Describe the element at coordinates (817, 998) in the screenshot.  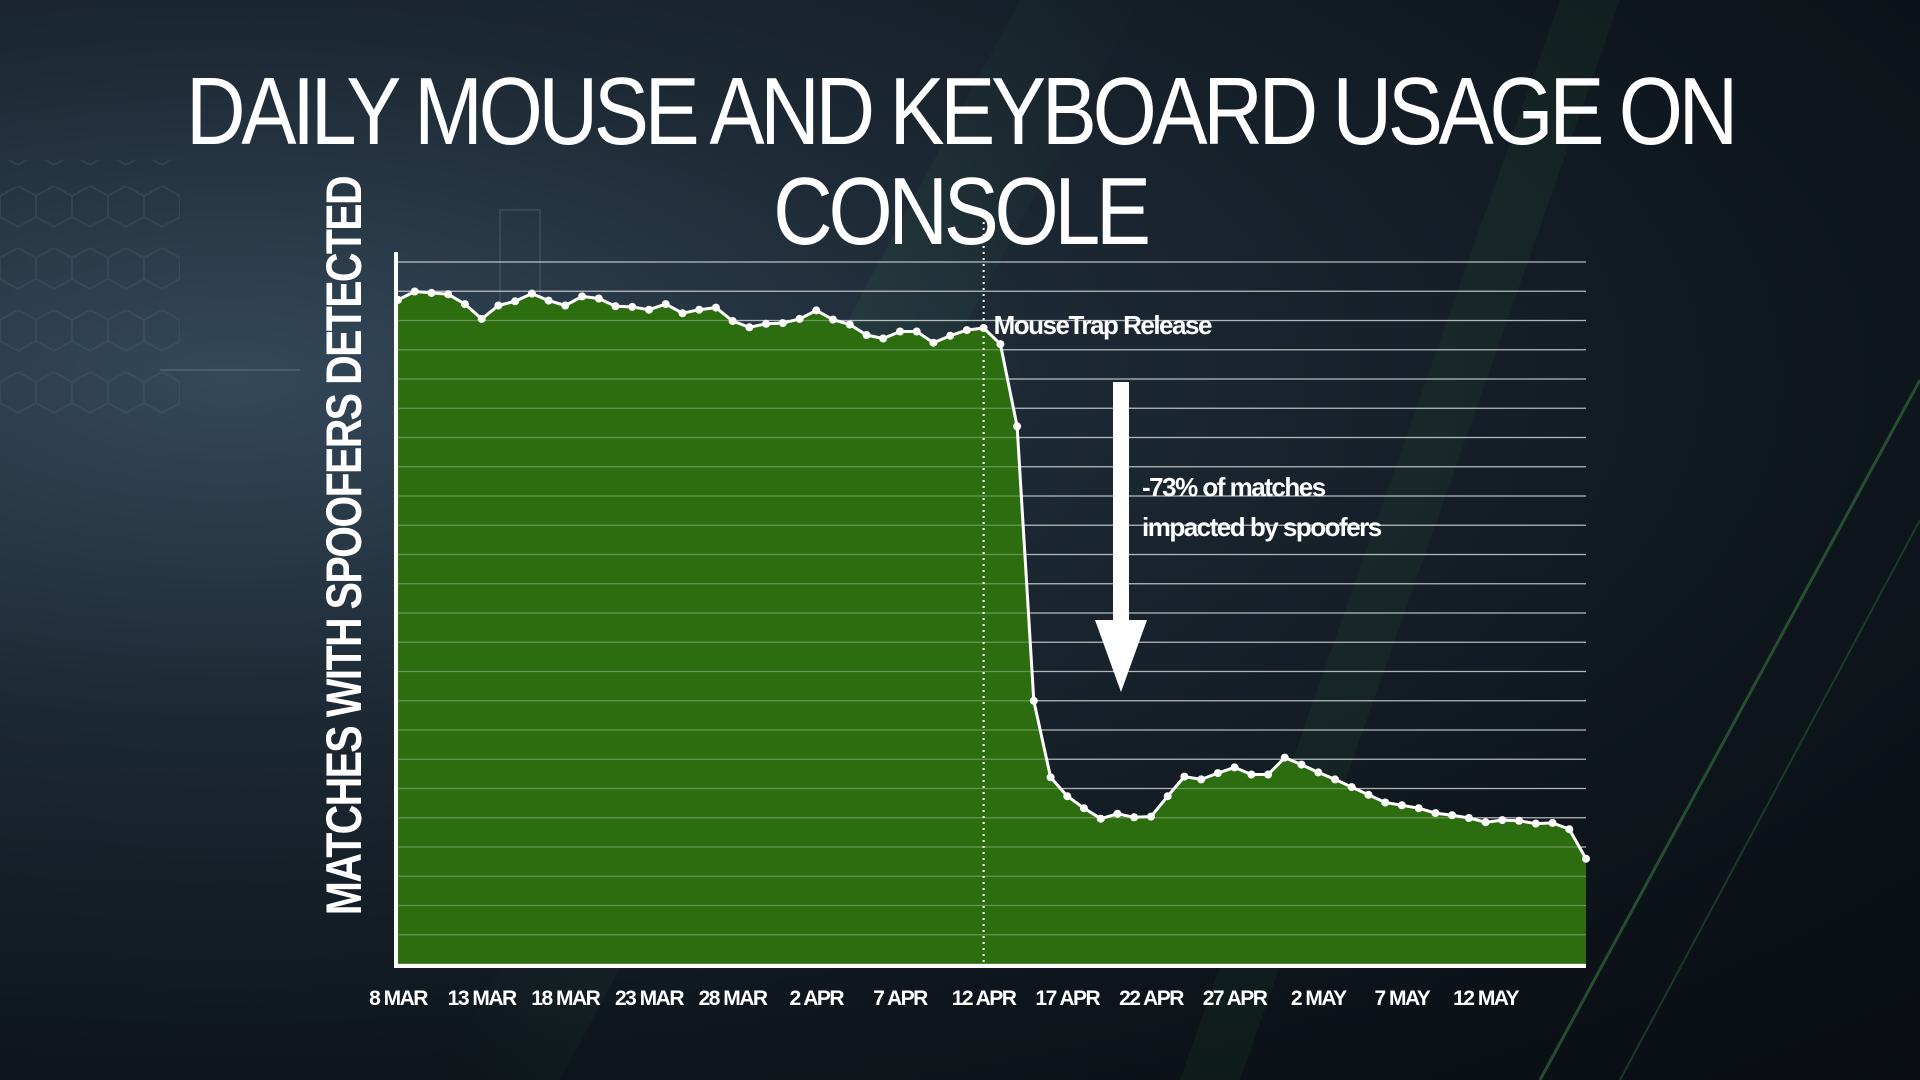
I see `x-tick-label: 2 APR` at that location.